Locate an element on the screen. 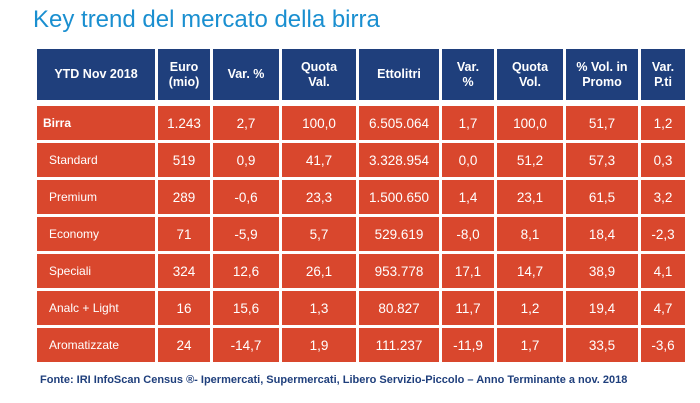 The image size is (700, 403). column-header-7: % Vol. in Promo is located at coordinates (602, 74).